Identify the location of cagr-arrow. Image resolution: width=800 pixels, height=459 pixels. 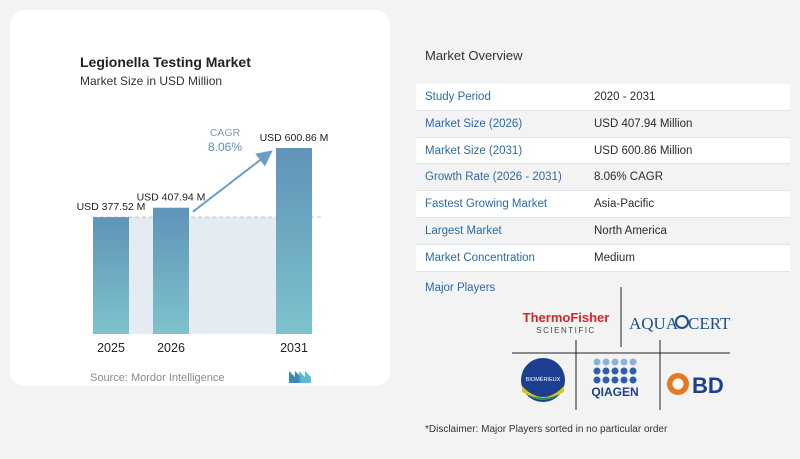
(232, 181).